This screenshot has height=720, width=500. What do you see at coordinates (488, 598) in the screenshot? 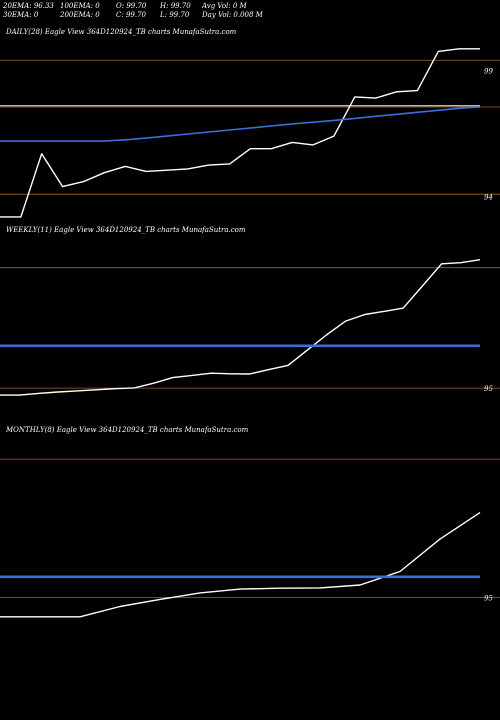
I see `monthly-y-tick-label-0: 95` at bounding box center [488, 598].